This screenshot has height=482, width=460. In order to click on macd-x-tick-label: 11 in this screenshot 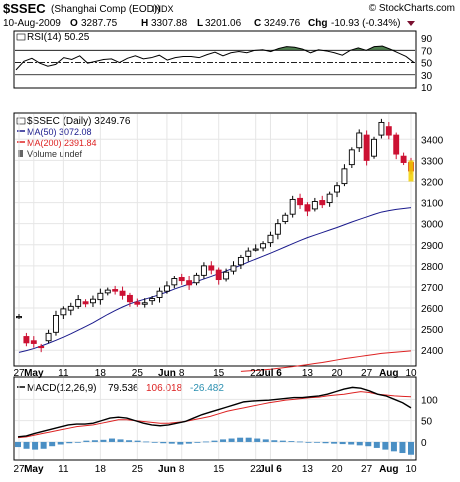, I will do `click(63, 469)`.